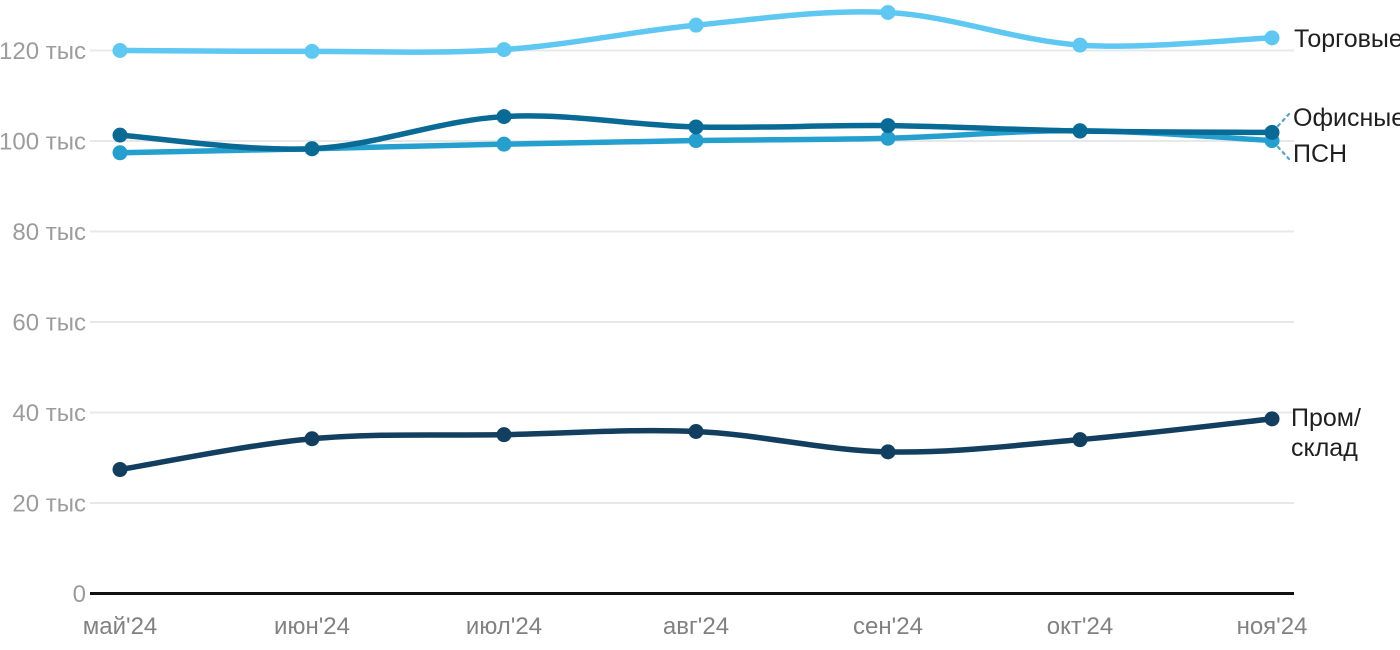  Describe the element at coordinates (1346, 118) in the screenshot. I see `legend-label-ofisnye: Офисные` at that location.